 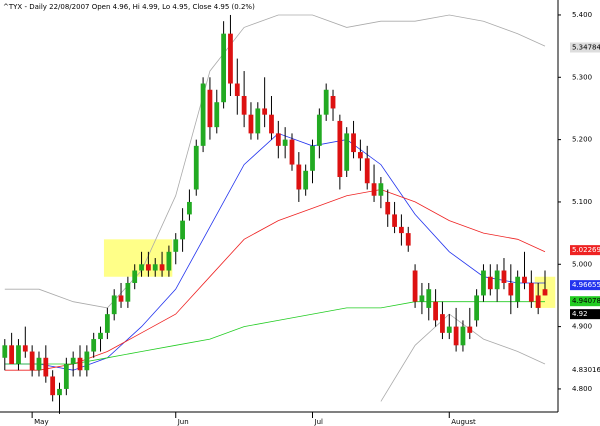 I want to click on x-tick-label: August, so click(x=463, y=422).